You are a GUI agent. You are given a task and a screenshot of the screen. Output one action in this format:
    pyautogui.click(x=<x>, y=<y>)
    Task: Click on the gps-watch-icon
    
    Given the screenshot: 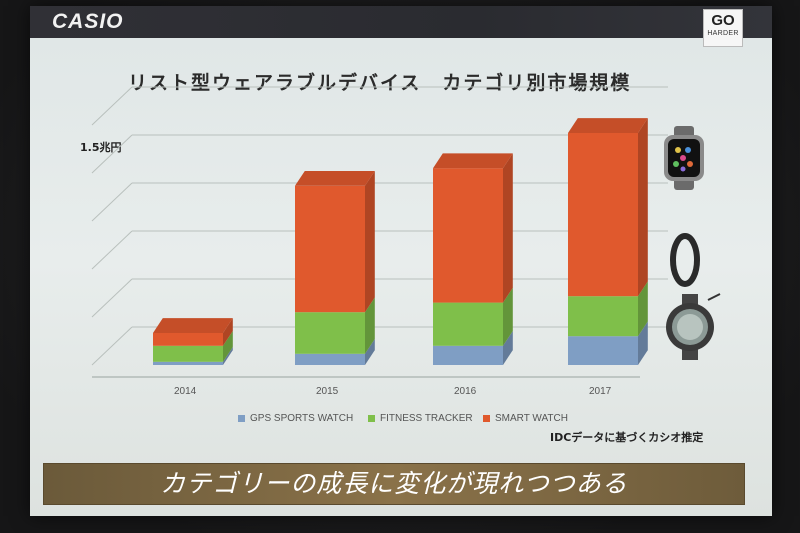 What is the action you would take?
    pyautogui.click(x=693, y=326)
    